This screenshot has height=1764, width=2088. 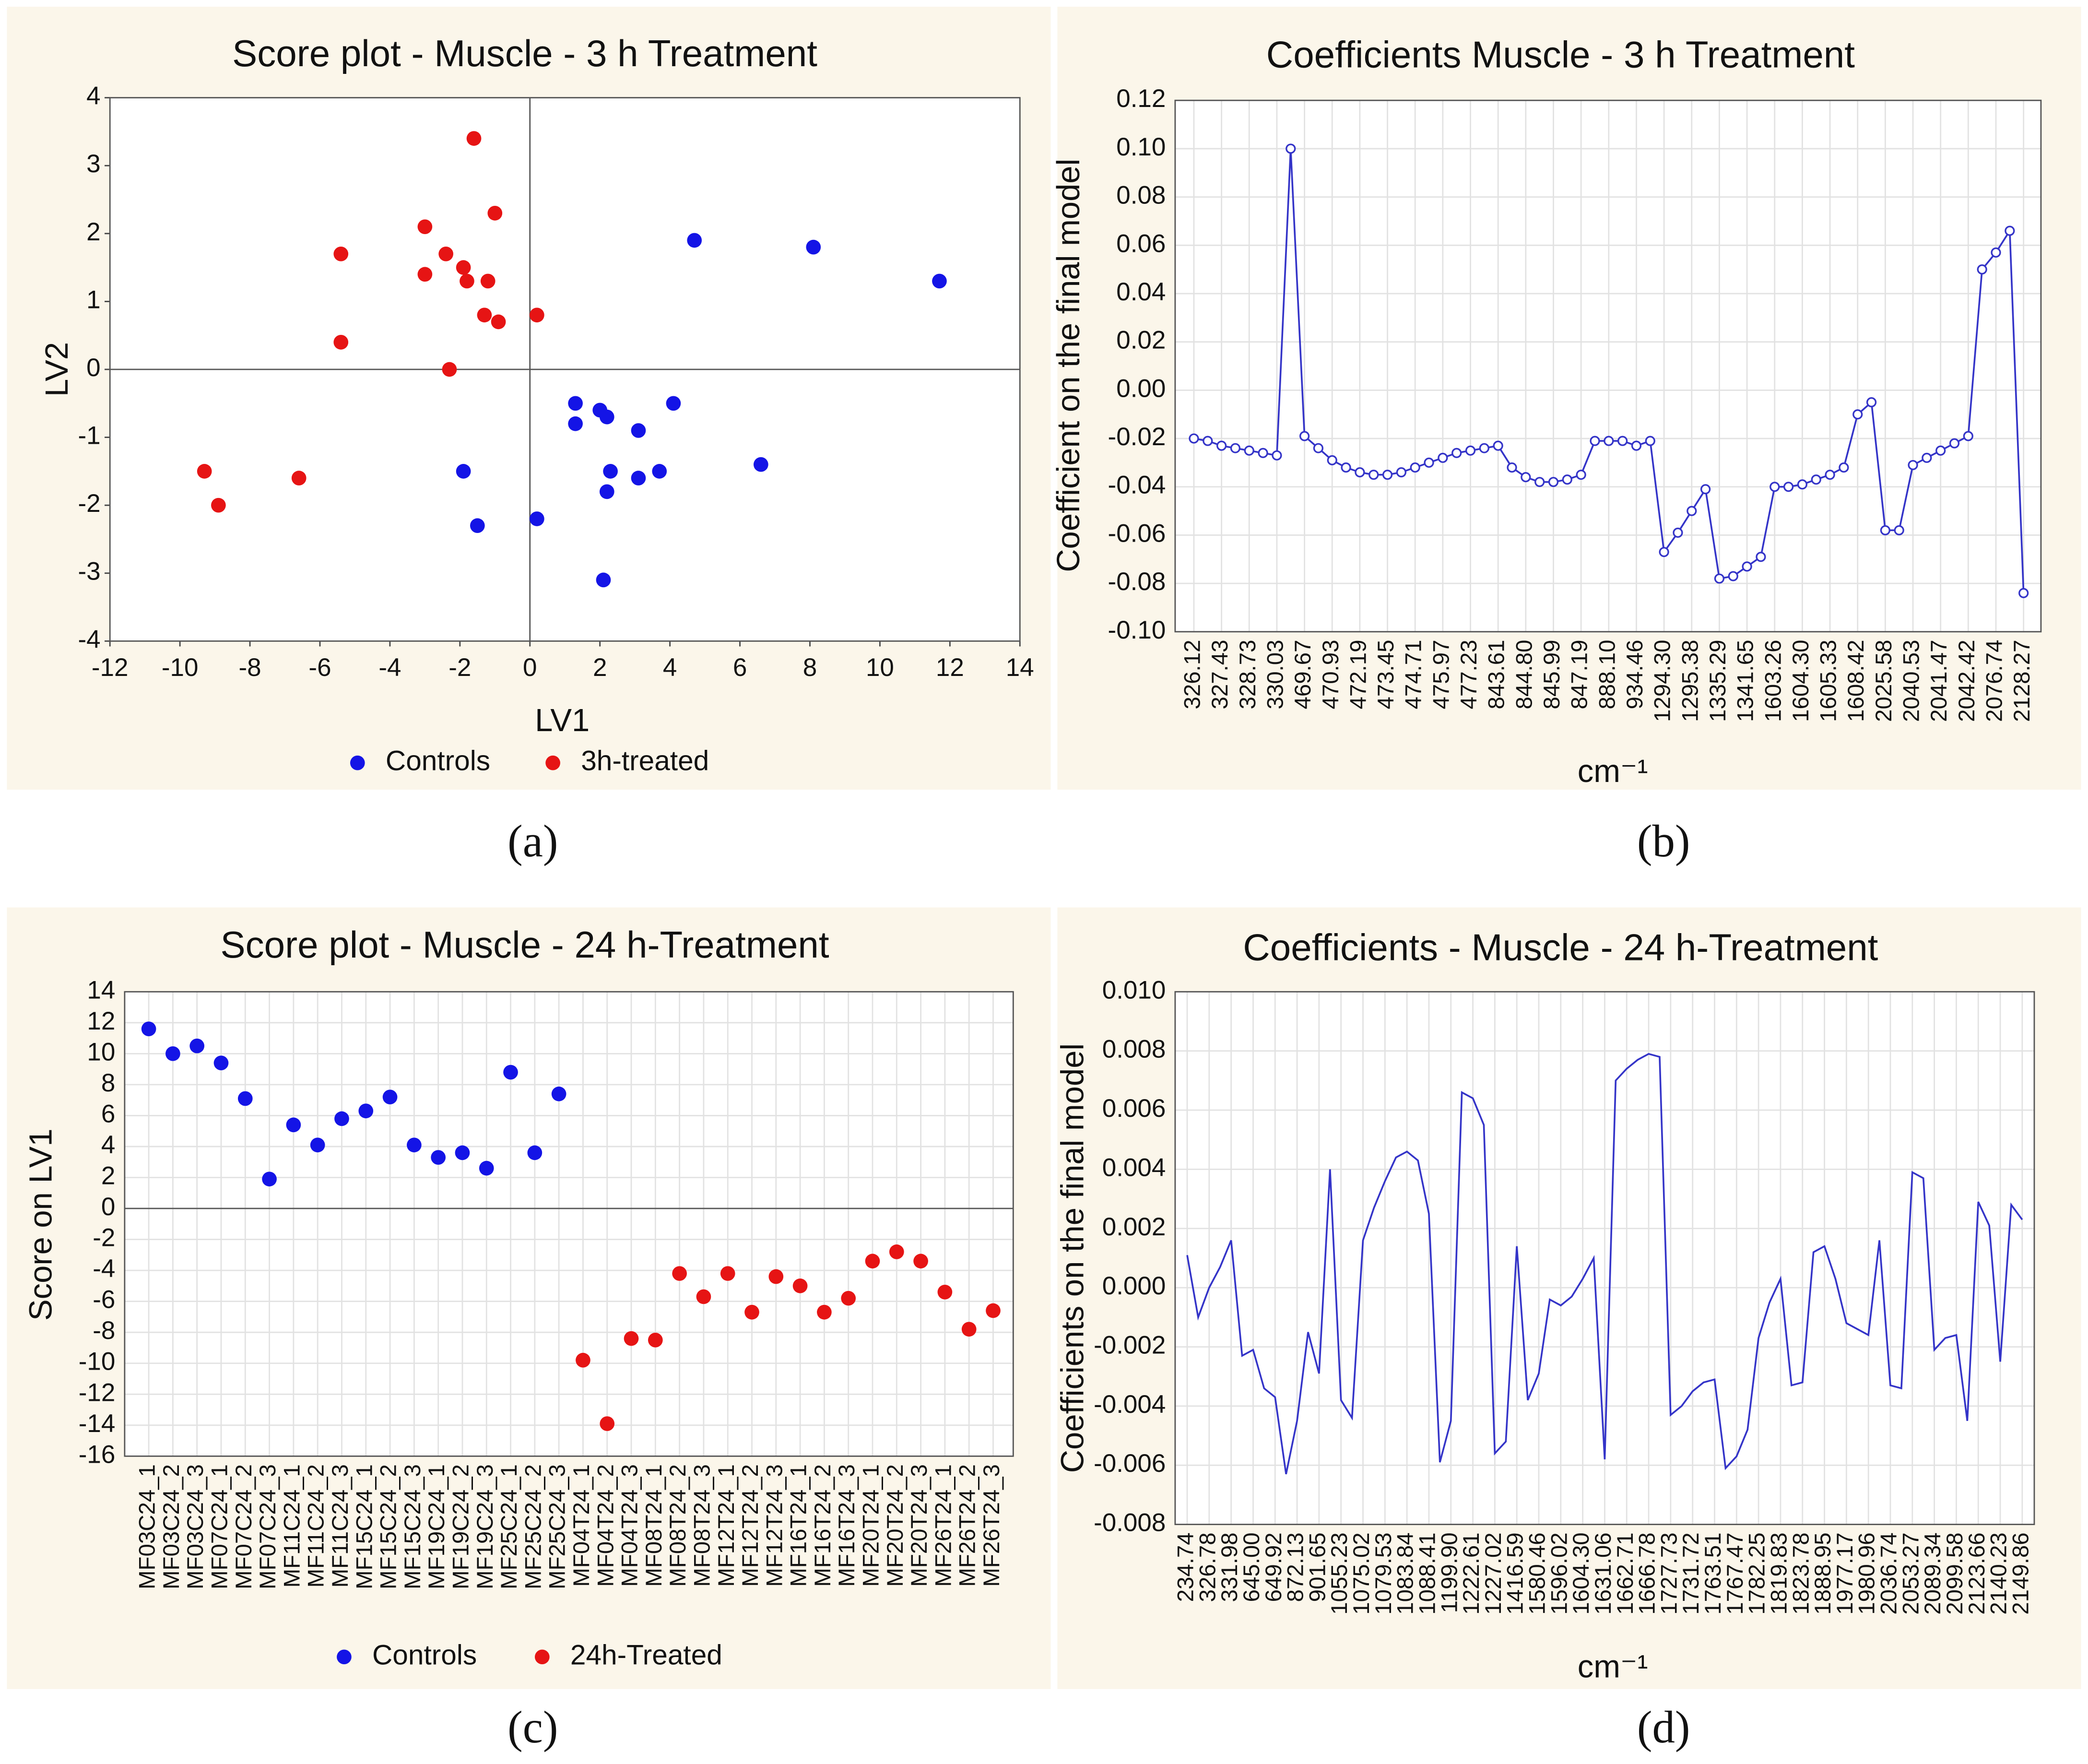 What do you see at coordinates (97, 1392) in the screenshot?
I see `y-tick-label: -12` at bounding box center [97, 1392].